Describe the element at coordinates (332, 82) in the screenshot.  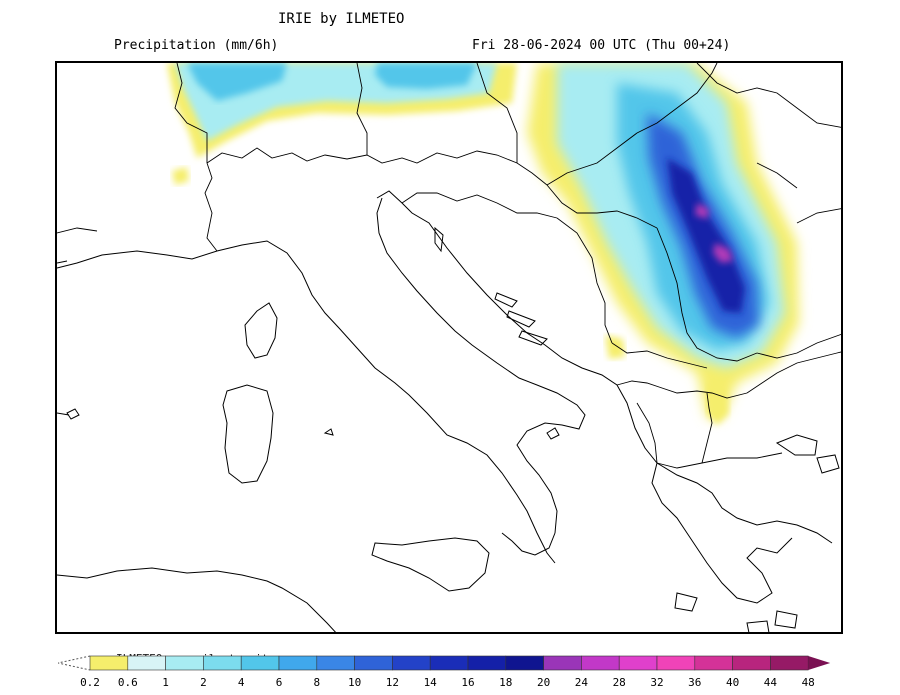
I see `precip-alps-moderate` at that location.